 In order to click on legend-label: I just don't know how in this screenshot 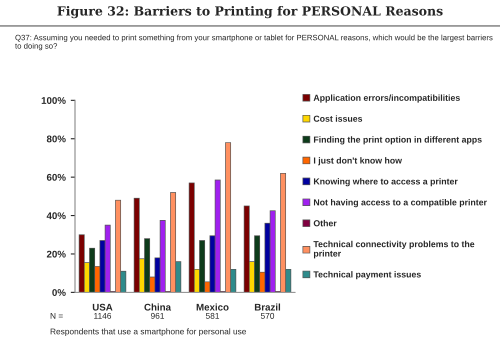, I will do `click(358, 161)`.